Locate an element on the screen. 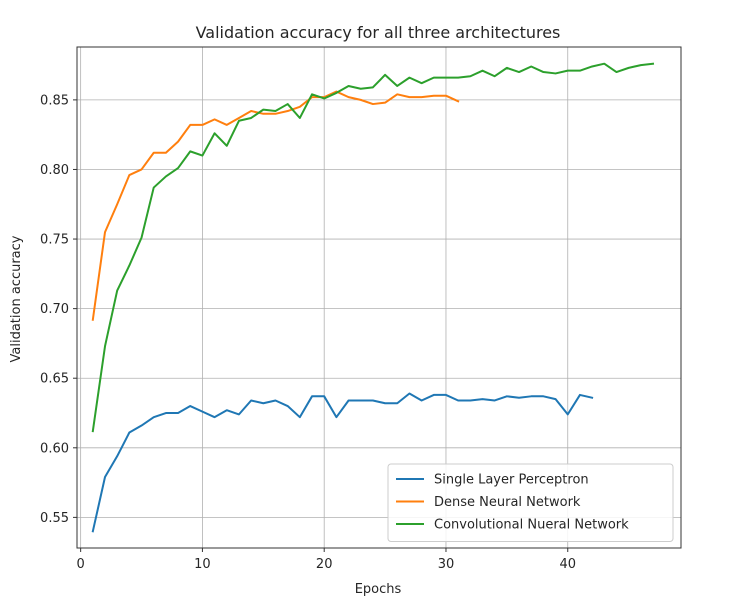  legend-label: Single Layer Perceptron is located at coordinates (511, 480).